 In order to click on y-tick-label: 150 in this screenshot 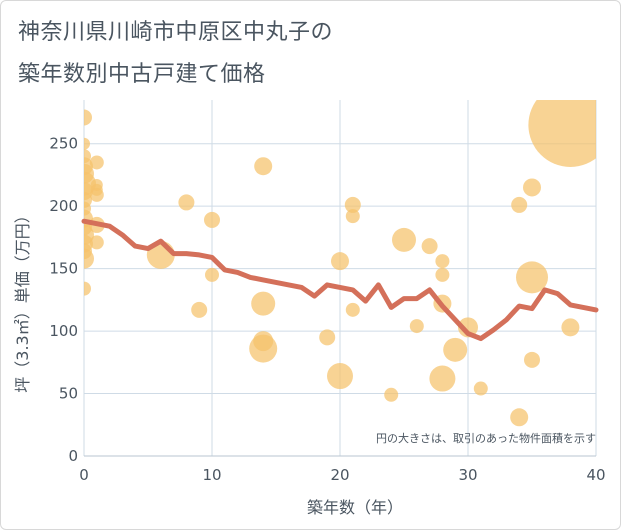, I will do `click(63, 269)`.